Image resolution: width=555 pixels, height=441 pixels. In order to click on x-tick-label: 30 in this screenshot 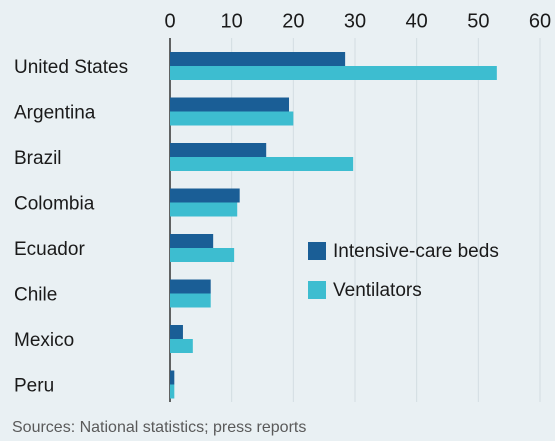, I will do `click(355, 21)`.